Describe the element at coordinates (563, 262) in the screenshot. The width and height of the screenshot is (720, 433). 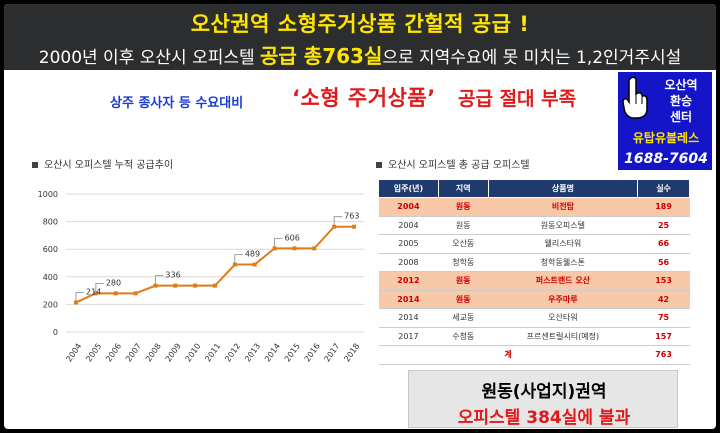
I see `cell-name: 청학동웰스톤` at that location.